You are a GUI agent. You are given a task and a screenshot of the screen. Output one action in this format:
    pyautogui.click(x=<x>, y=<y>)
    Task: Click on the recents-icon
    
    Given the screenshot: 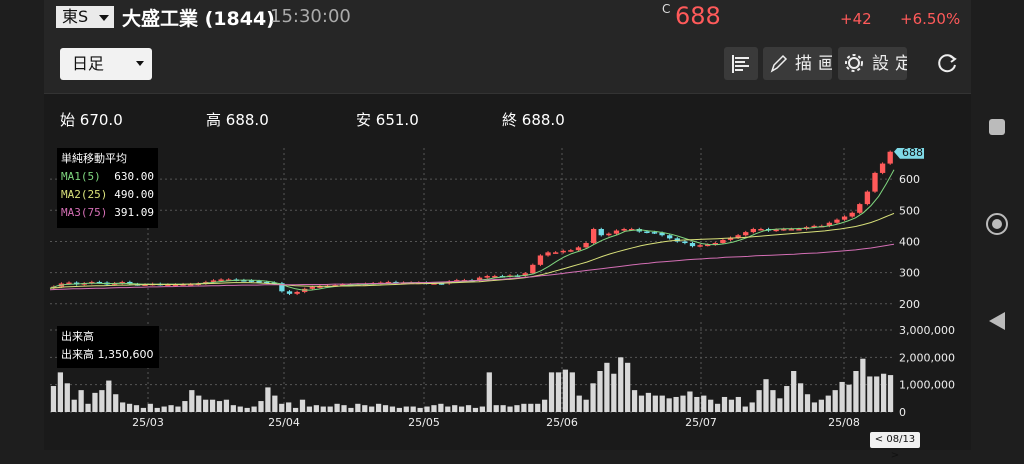 What is the action you would take?
    pyautogui.click(x=997, y=127)
    